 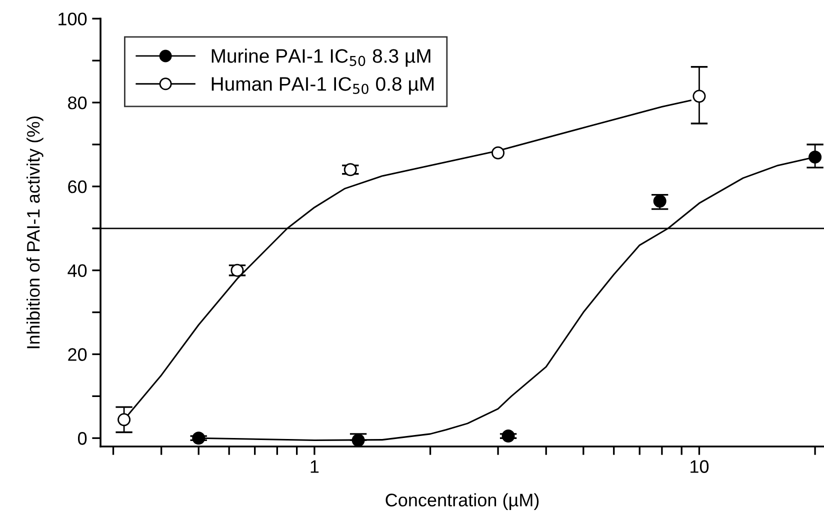 I want to click on legend-label: Murine PAI-1 IC$_{50}$ 8.3 µM, so click(x=321, y=57).